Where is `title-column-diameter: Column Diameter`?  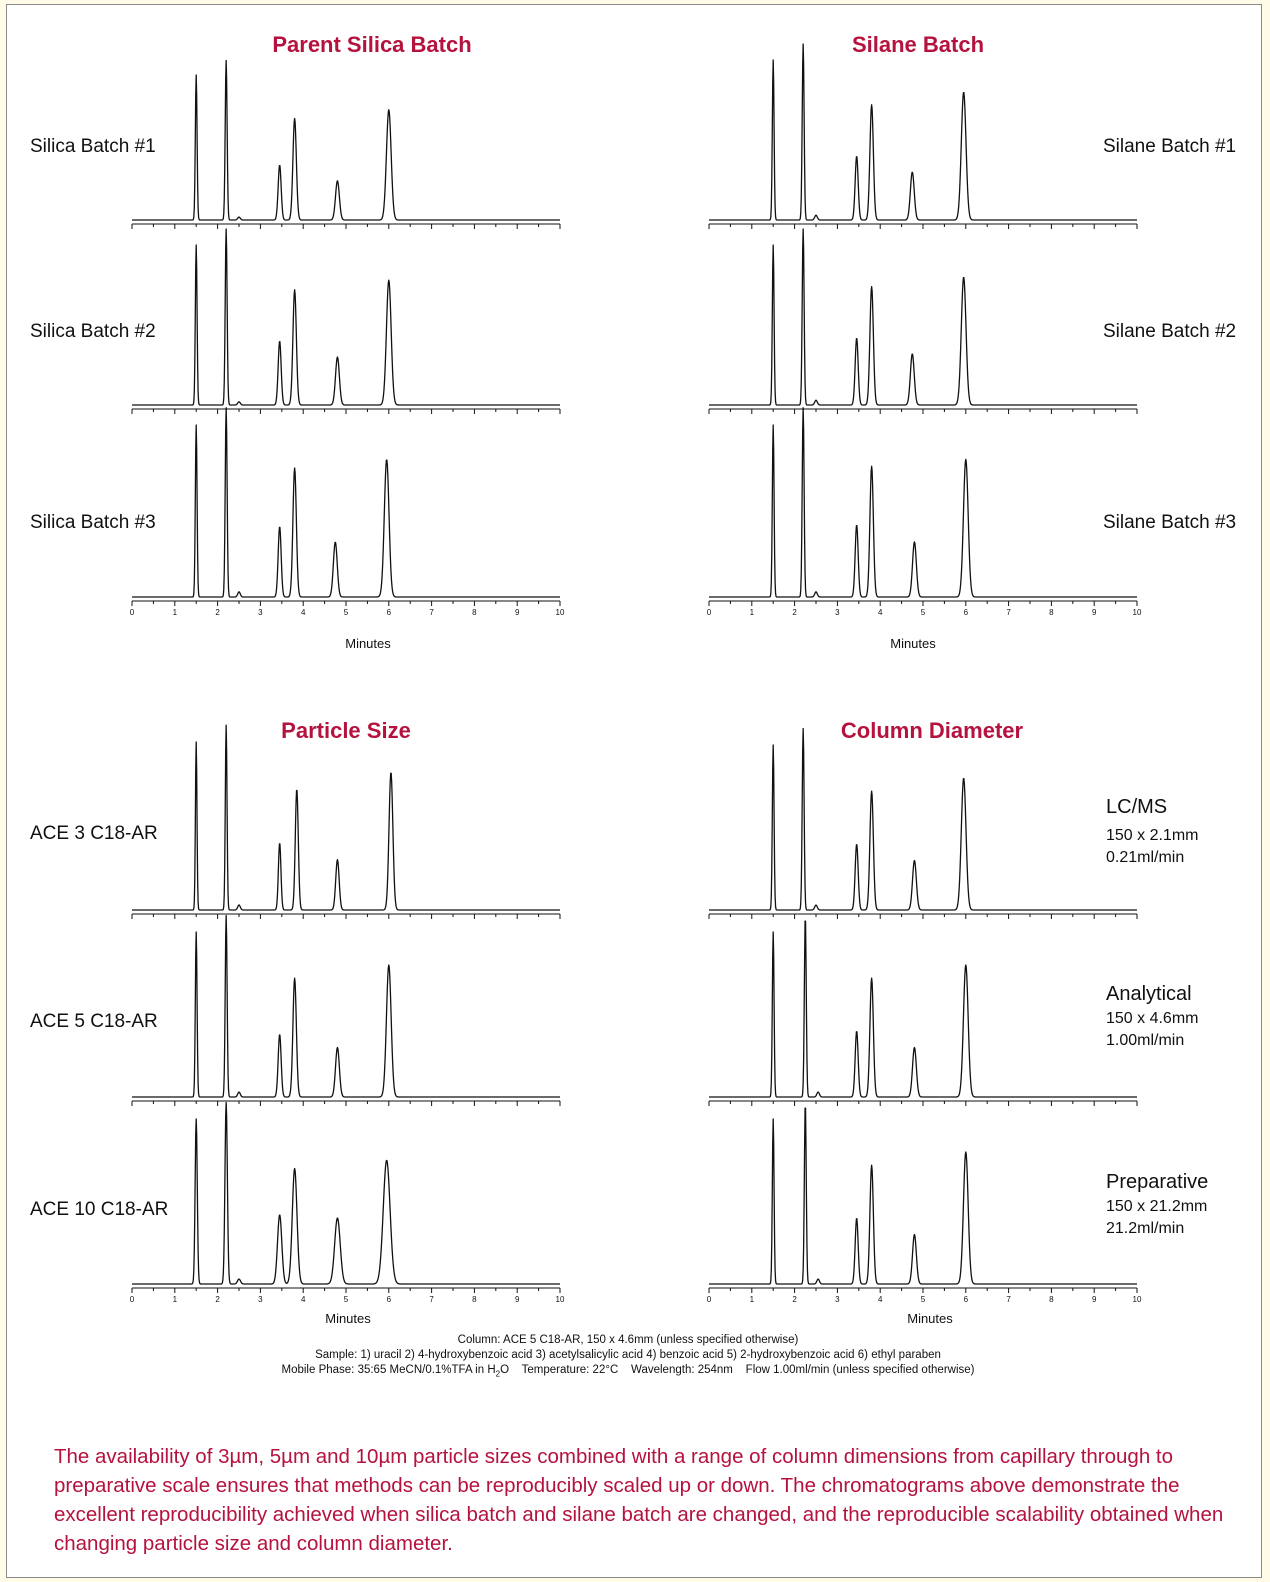 title-column-diameter: Column Diameter is located at coordinates (932, 730).